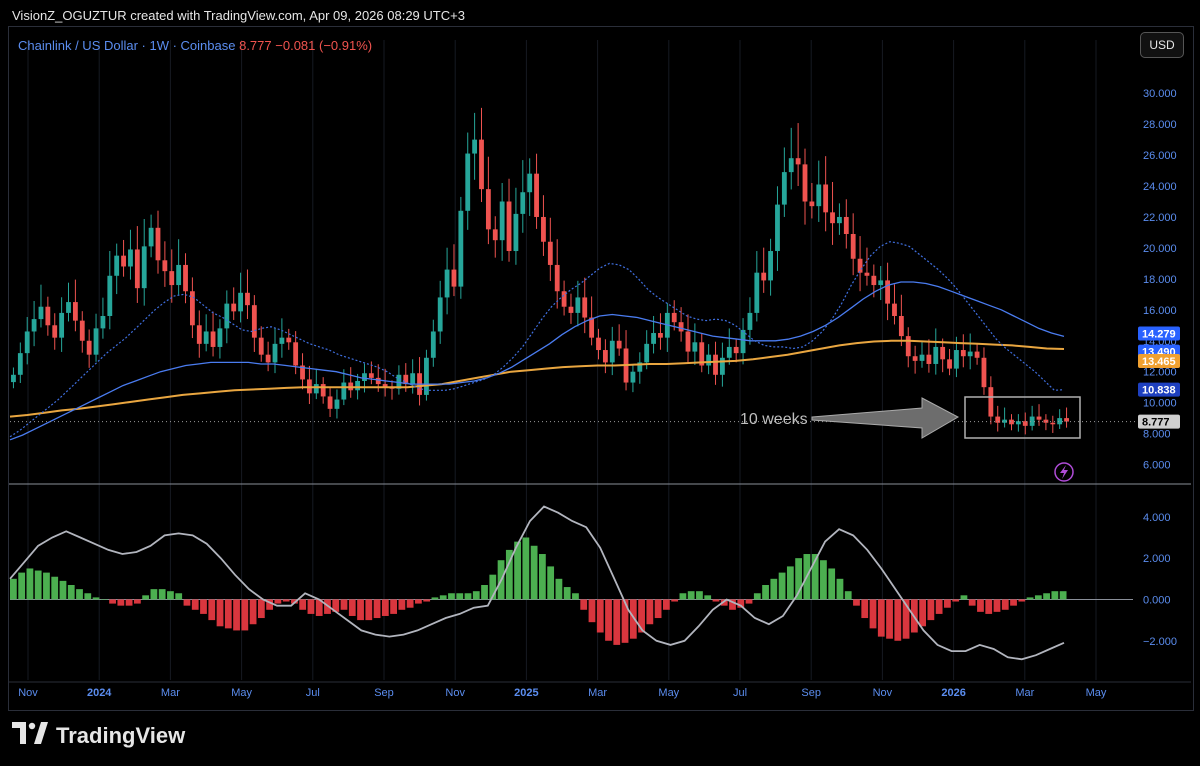  I want to click on symbol-name: Chainlink / US Dollar · 1W · Coinbase, so click(127, 45).